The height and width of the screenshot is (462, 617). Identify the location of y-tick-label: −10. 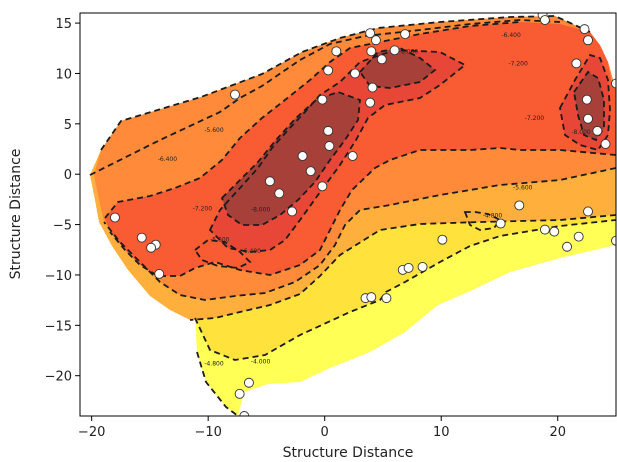
(58, 276).